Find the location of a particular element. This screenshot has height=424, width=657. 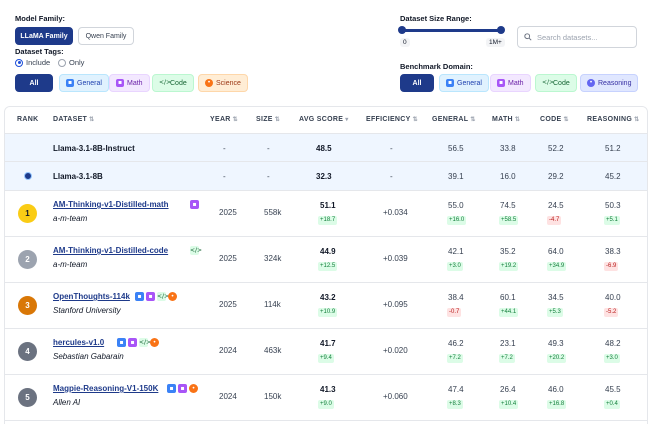

tag-code-button: </> Code is located at coordinates (173, 83).